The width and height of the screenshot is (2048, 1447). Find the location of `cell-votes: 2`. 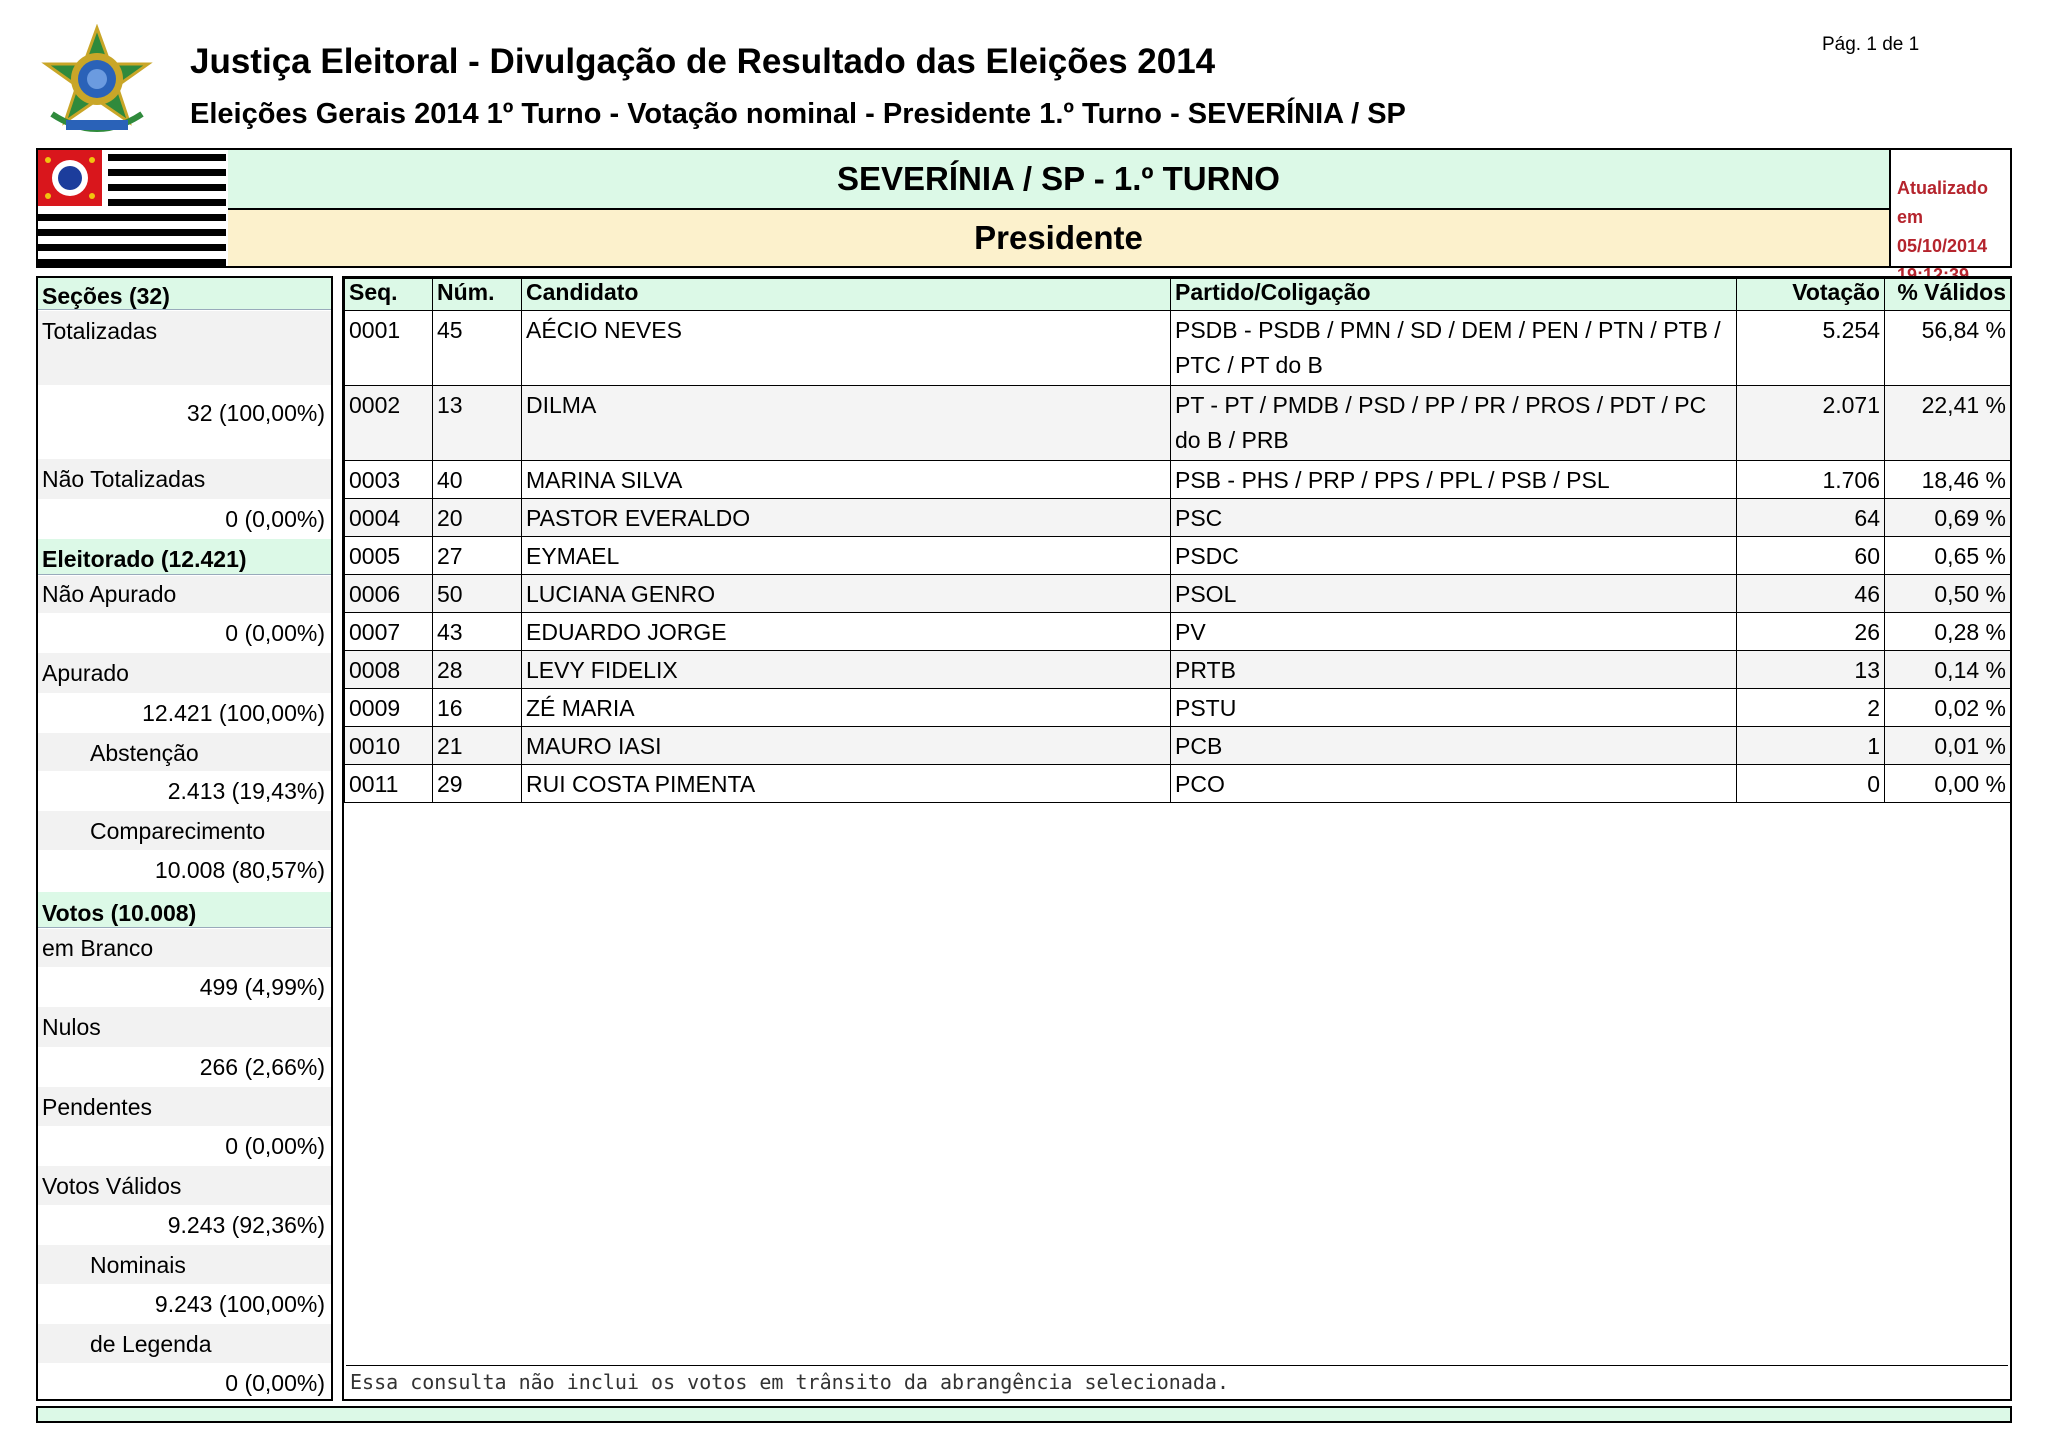

cell-votes: 2 is located at coordinates (1810, 707).